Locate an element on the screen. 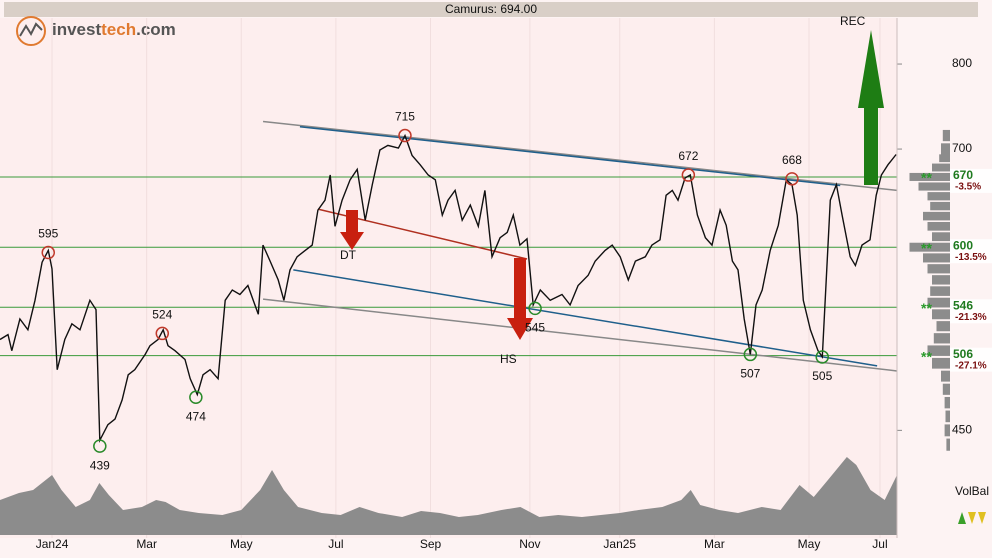  logo-icon is located at coordinates (31, 31).